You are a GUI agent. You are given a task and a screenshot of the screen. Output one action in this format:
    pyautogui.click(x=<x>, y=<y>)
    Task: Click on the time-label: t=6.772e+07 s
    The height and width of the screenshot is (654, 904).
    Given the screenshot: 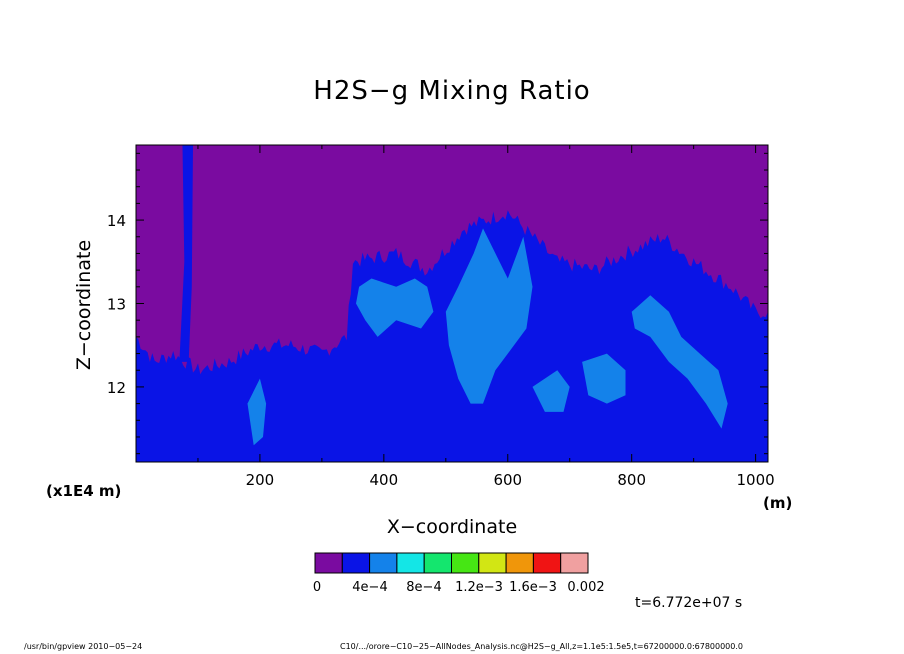 What is the action you would take?
    pyautogui.click(x=689, y=603)
    